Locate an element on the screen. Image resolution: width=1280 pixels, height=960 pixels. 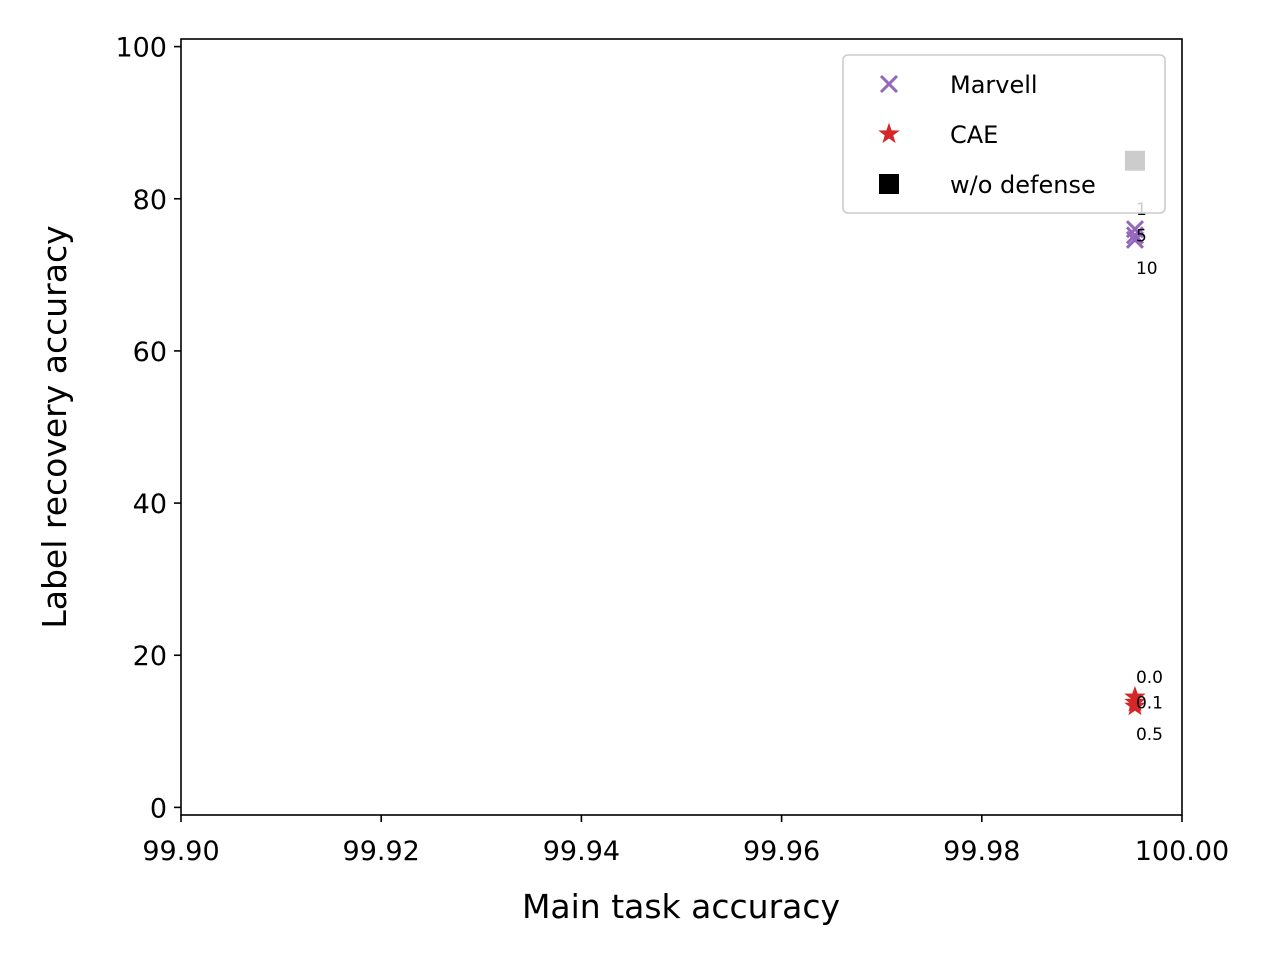
legend-items: Marvell CAE w/o defense is located at coordinates (987, 135).